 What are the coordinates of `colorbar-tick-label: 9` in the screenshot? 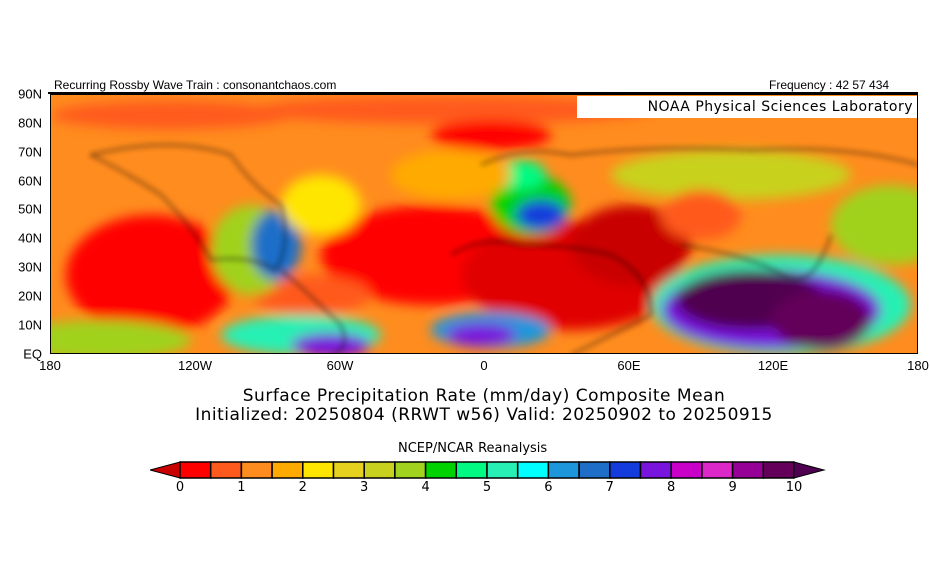 It's located at (732, 487).